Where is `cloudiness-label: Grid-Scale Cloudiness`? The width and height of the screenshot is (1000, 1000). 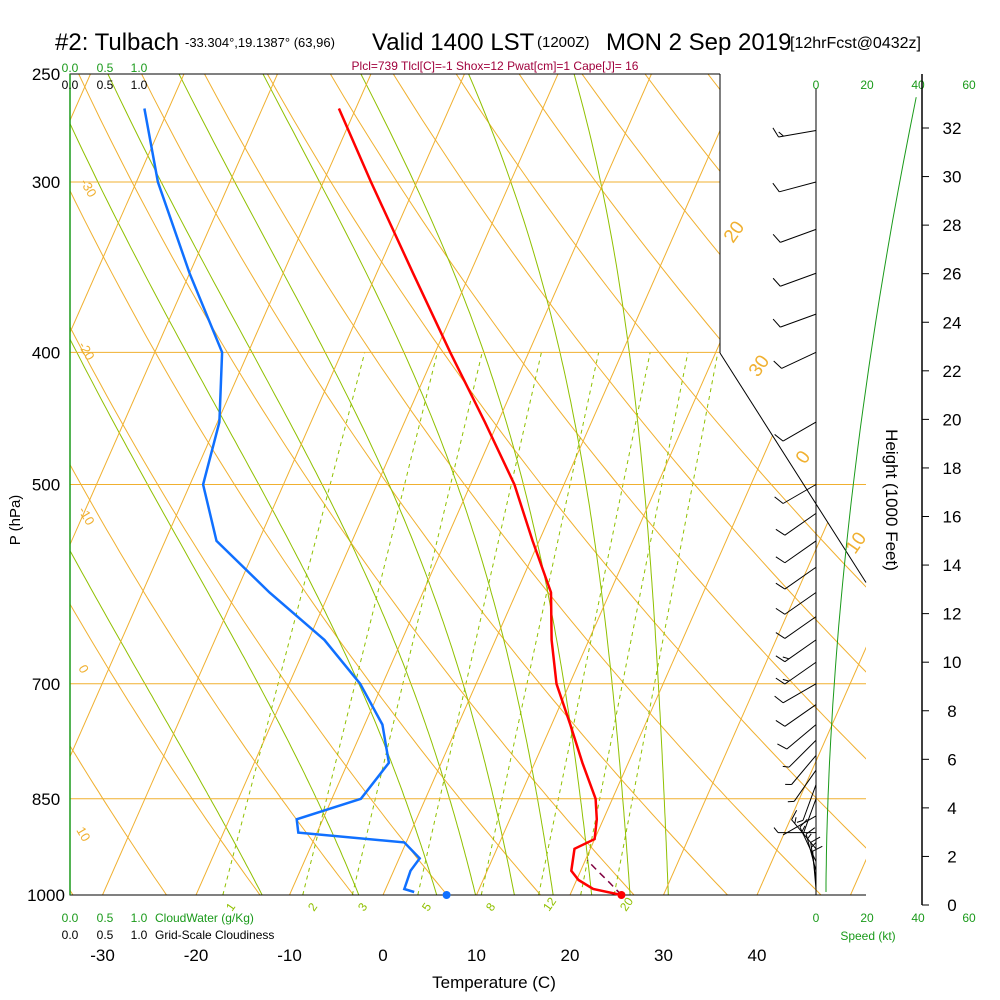
cloudiness-label: Grid-Scale Cloudiness is located at coordinates (214, 935).